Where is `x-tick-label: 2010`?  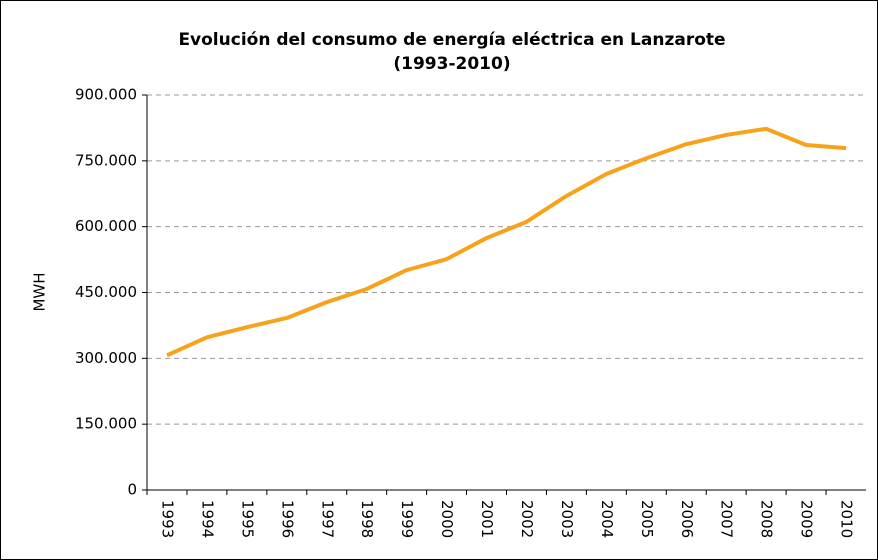 x-tick-label: 2010 is located at coordinates (847, 519).